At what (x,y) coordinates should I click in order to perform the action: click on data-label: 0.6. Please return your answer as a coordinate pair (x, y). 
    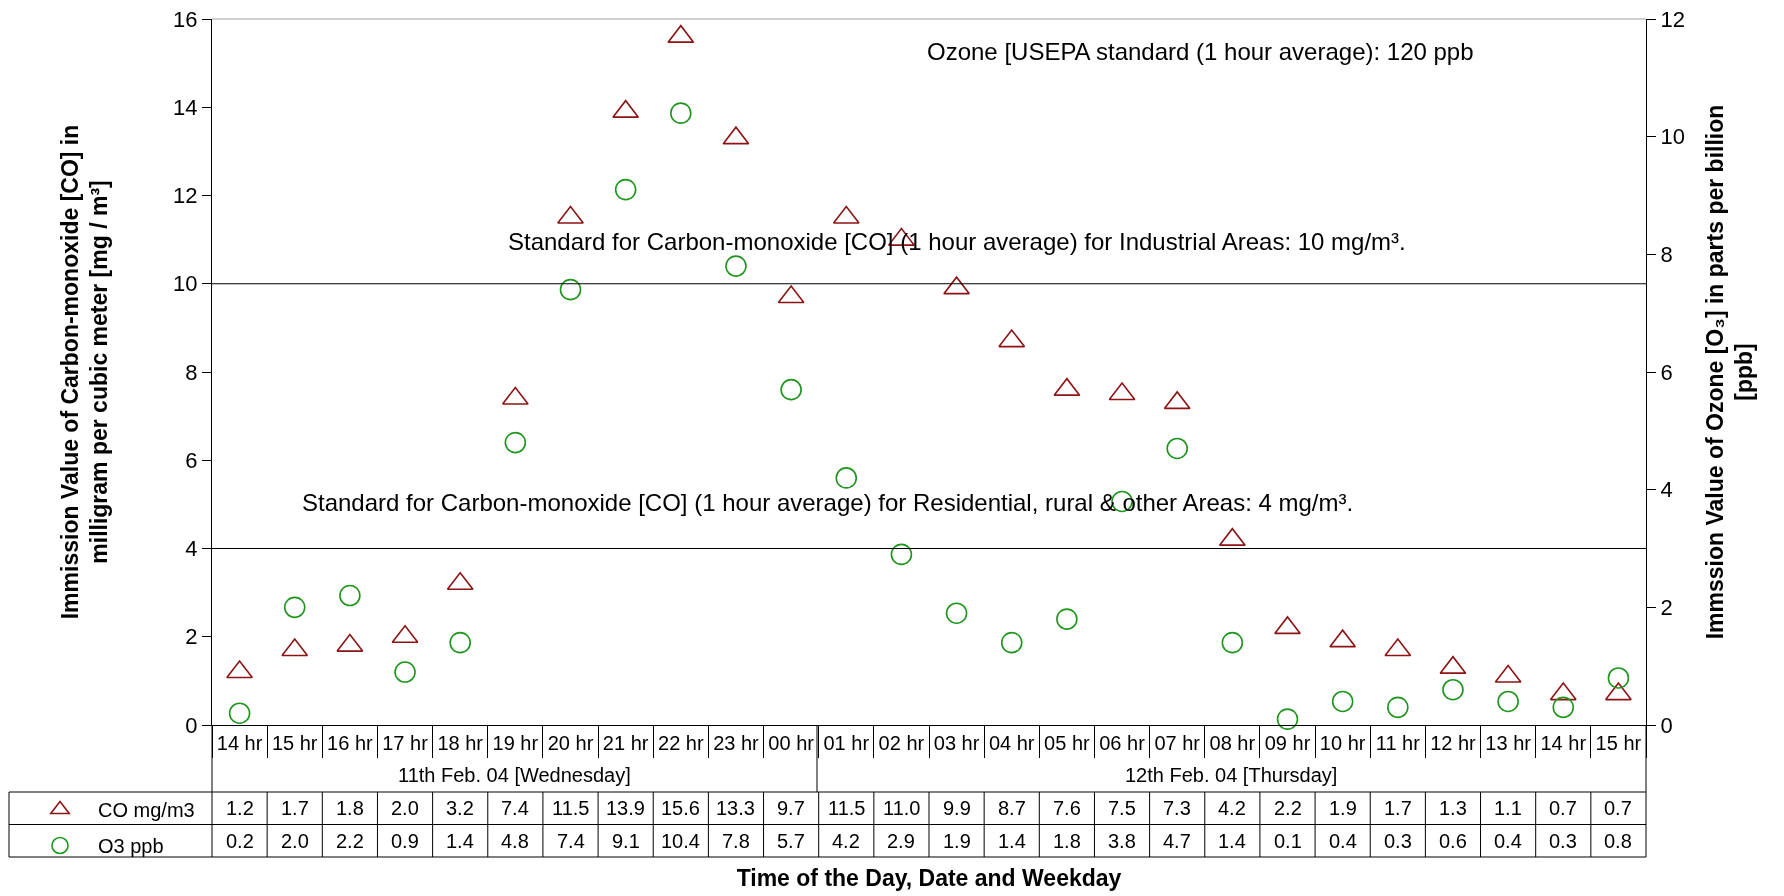
    Looking at the image, I should click on (1453, 841).